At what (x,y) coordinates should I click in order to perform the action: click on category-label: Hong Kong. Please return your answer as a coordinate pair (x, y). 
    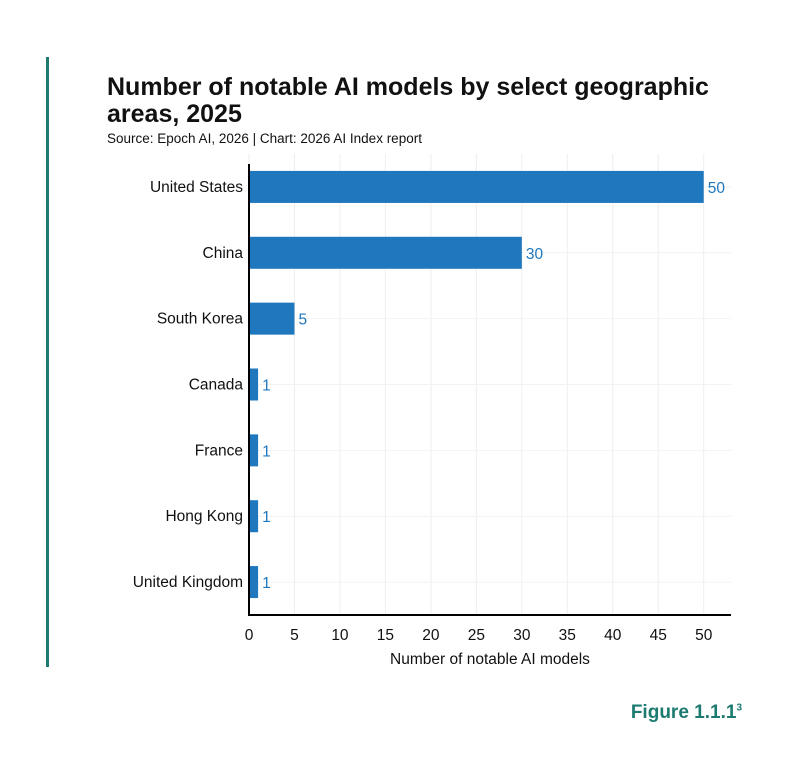
    Looking at the image, I should click on (204, 516).